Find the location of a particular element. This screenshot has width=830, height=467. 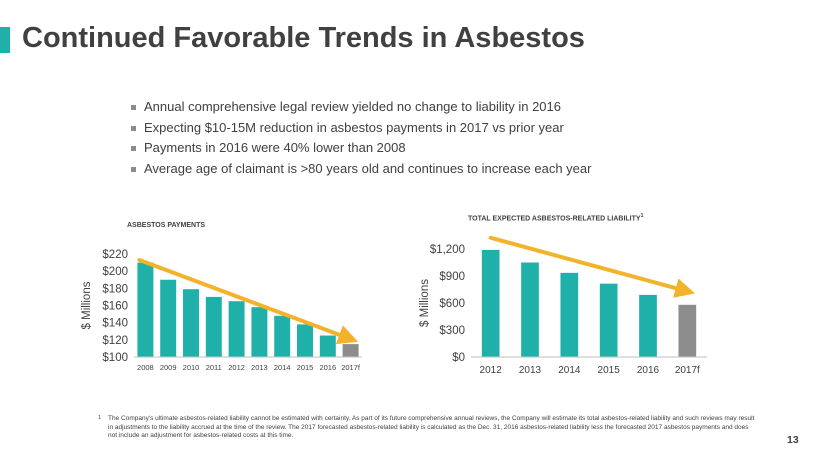

footnote-marker: 1 is located at coordinates (100, 418).